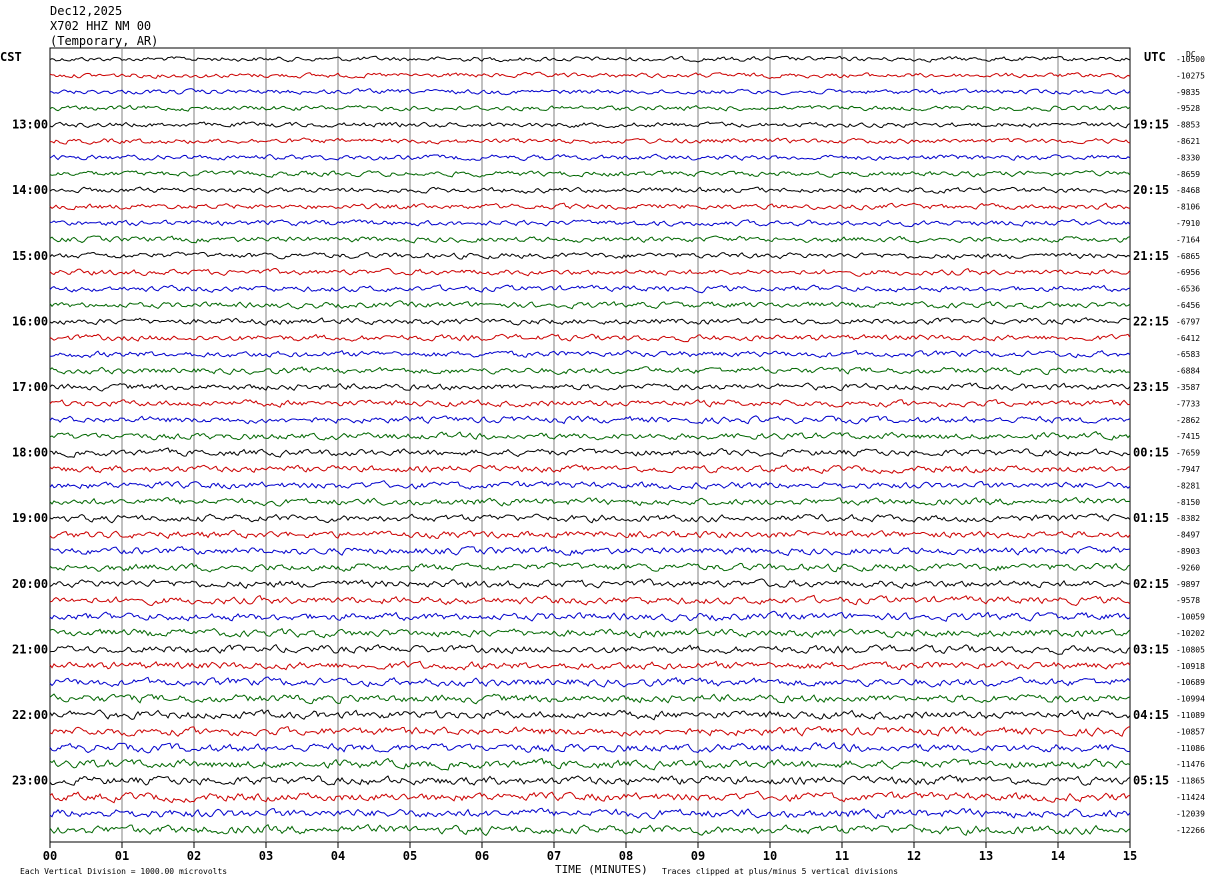  Describe the element at coordinates (1188, 354) in the screenshot. I see `trace-offset-label: -6583` at that location.